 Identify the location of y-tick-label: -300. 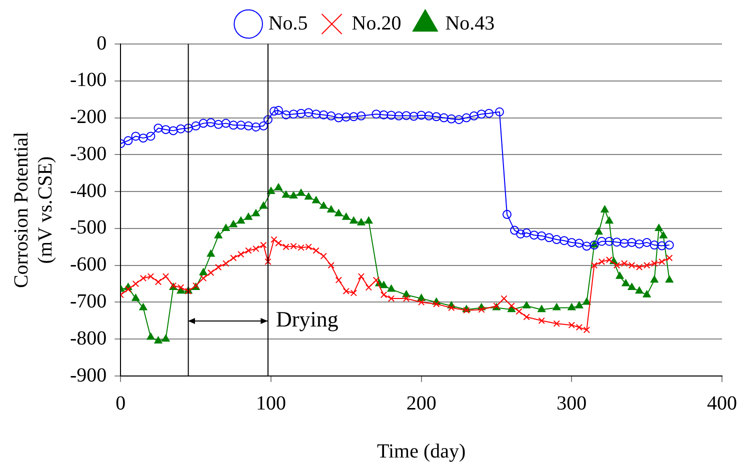
(88, 153).